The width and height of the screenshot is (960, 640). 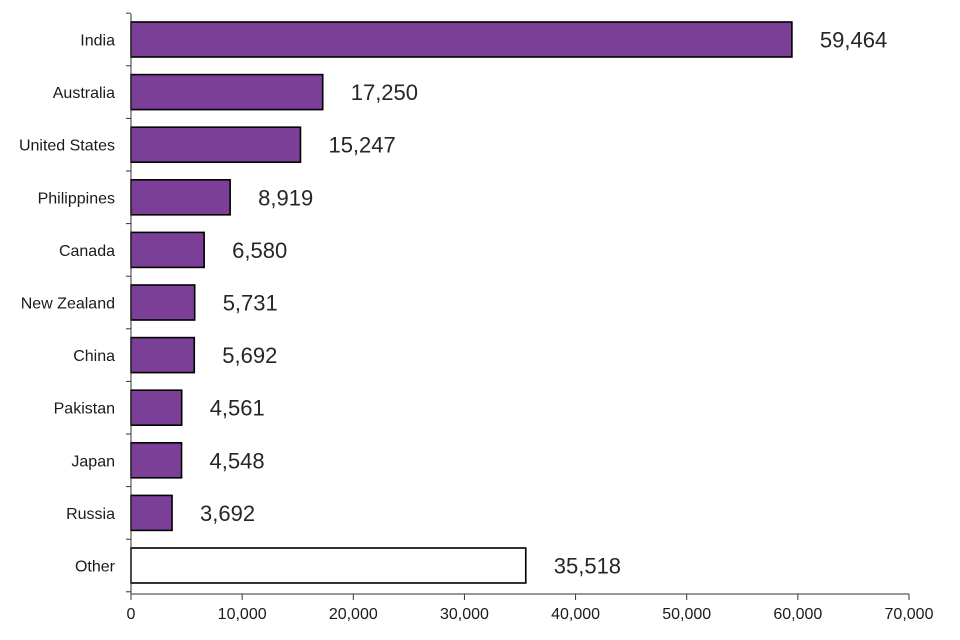 What do you see at coordinates (90, 514) in the screenshot?
I see `category-label-russia: Russia` at bounding box center [90, 514].